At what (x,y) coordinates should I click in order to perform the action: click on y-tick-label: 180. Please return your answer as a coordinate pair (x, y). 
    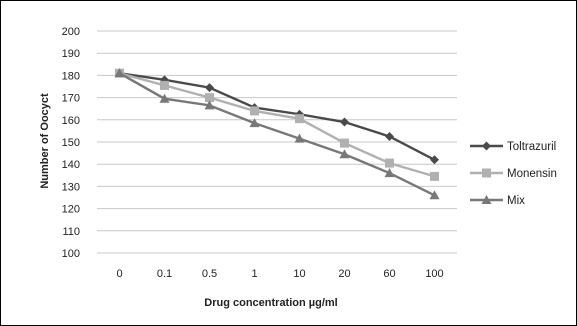
    Looking at the image, I should click on (71, 76).